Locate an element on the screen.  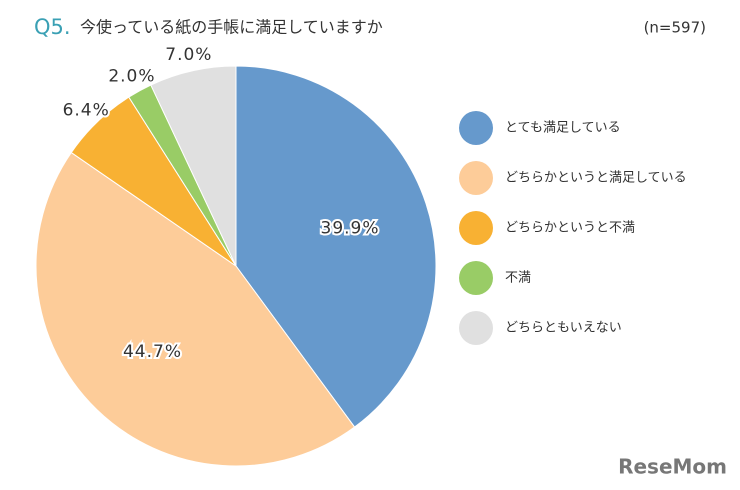
legend-label: 不満 is located at coordinates (518, 278).